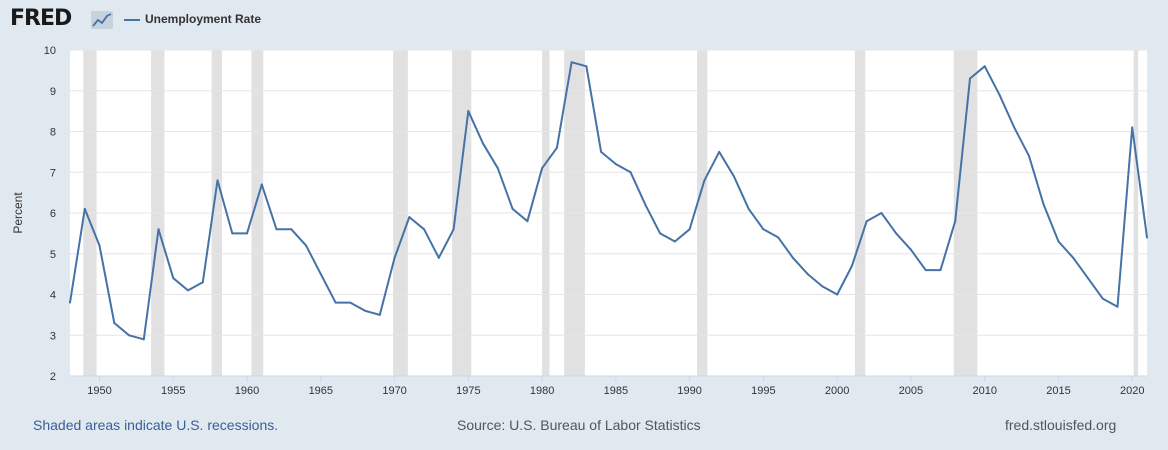 The width and height of the screenshot is (1168, 450). Describe the element at coordinates (53, 133) in the screenshot. I see `y-tick-label: 8` at that location.